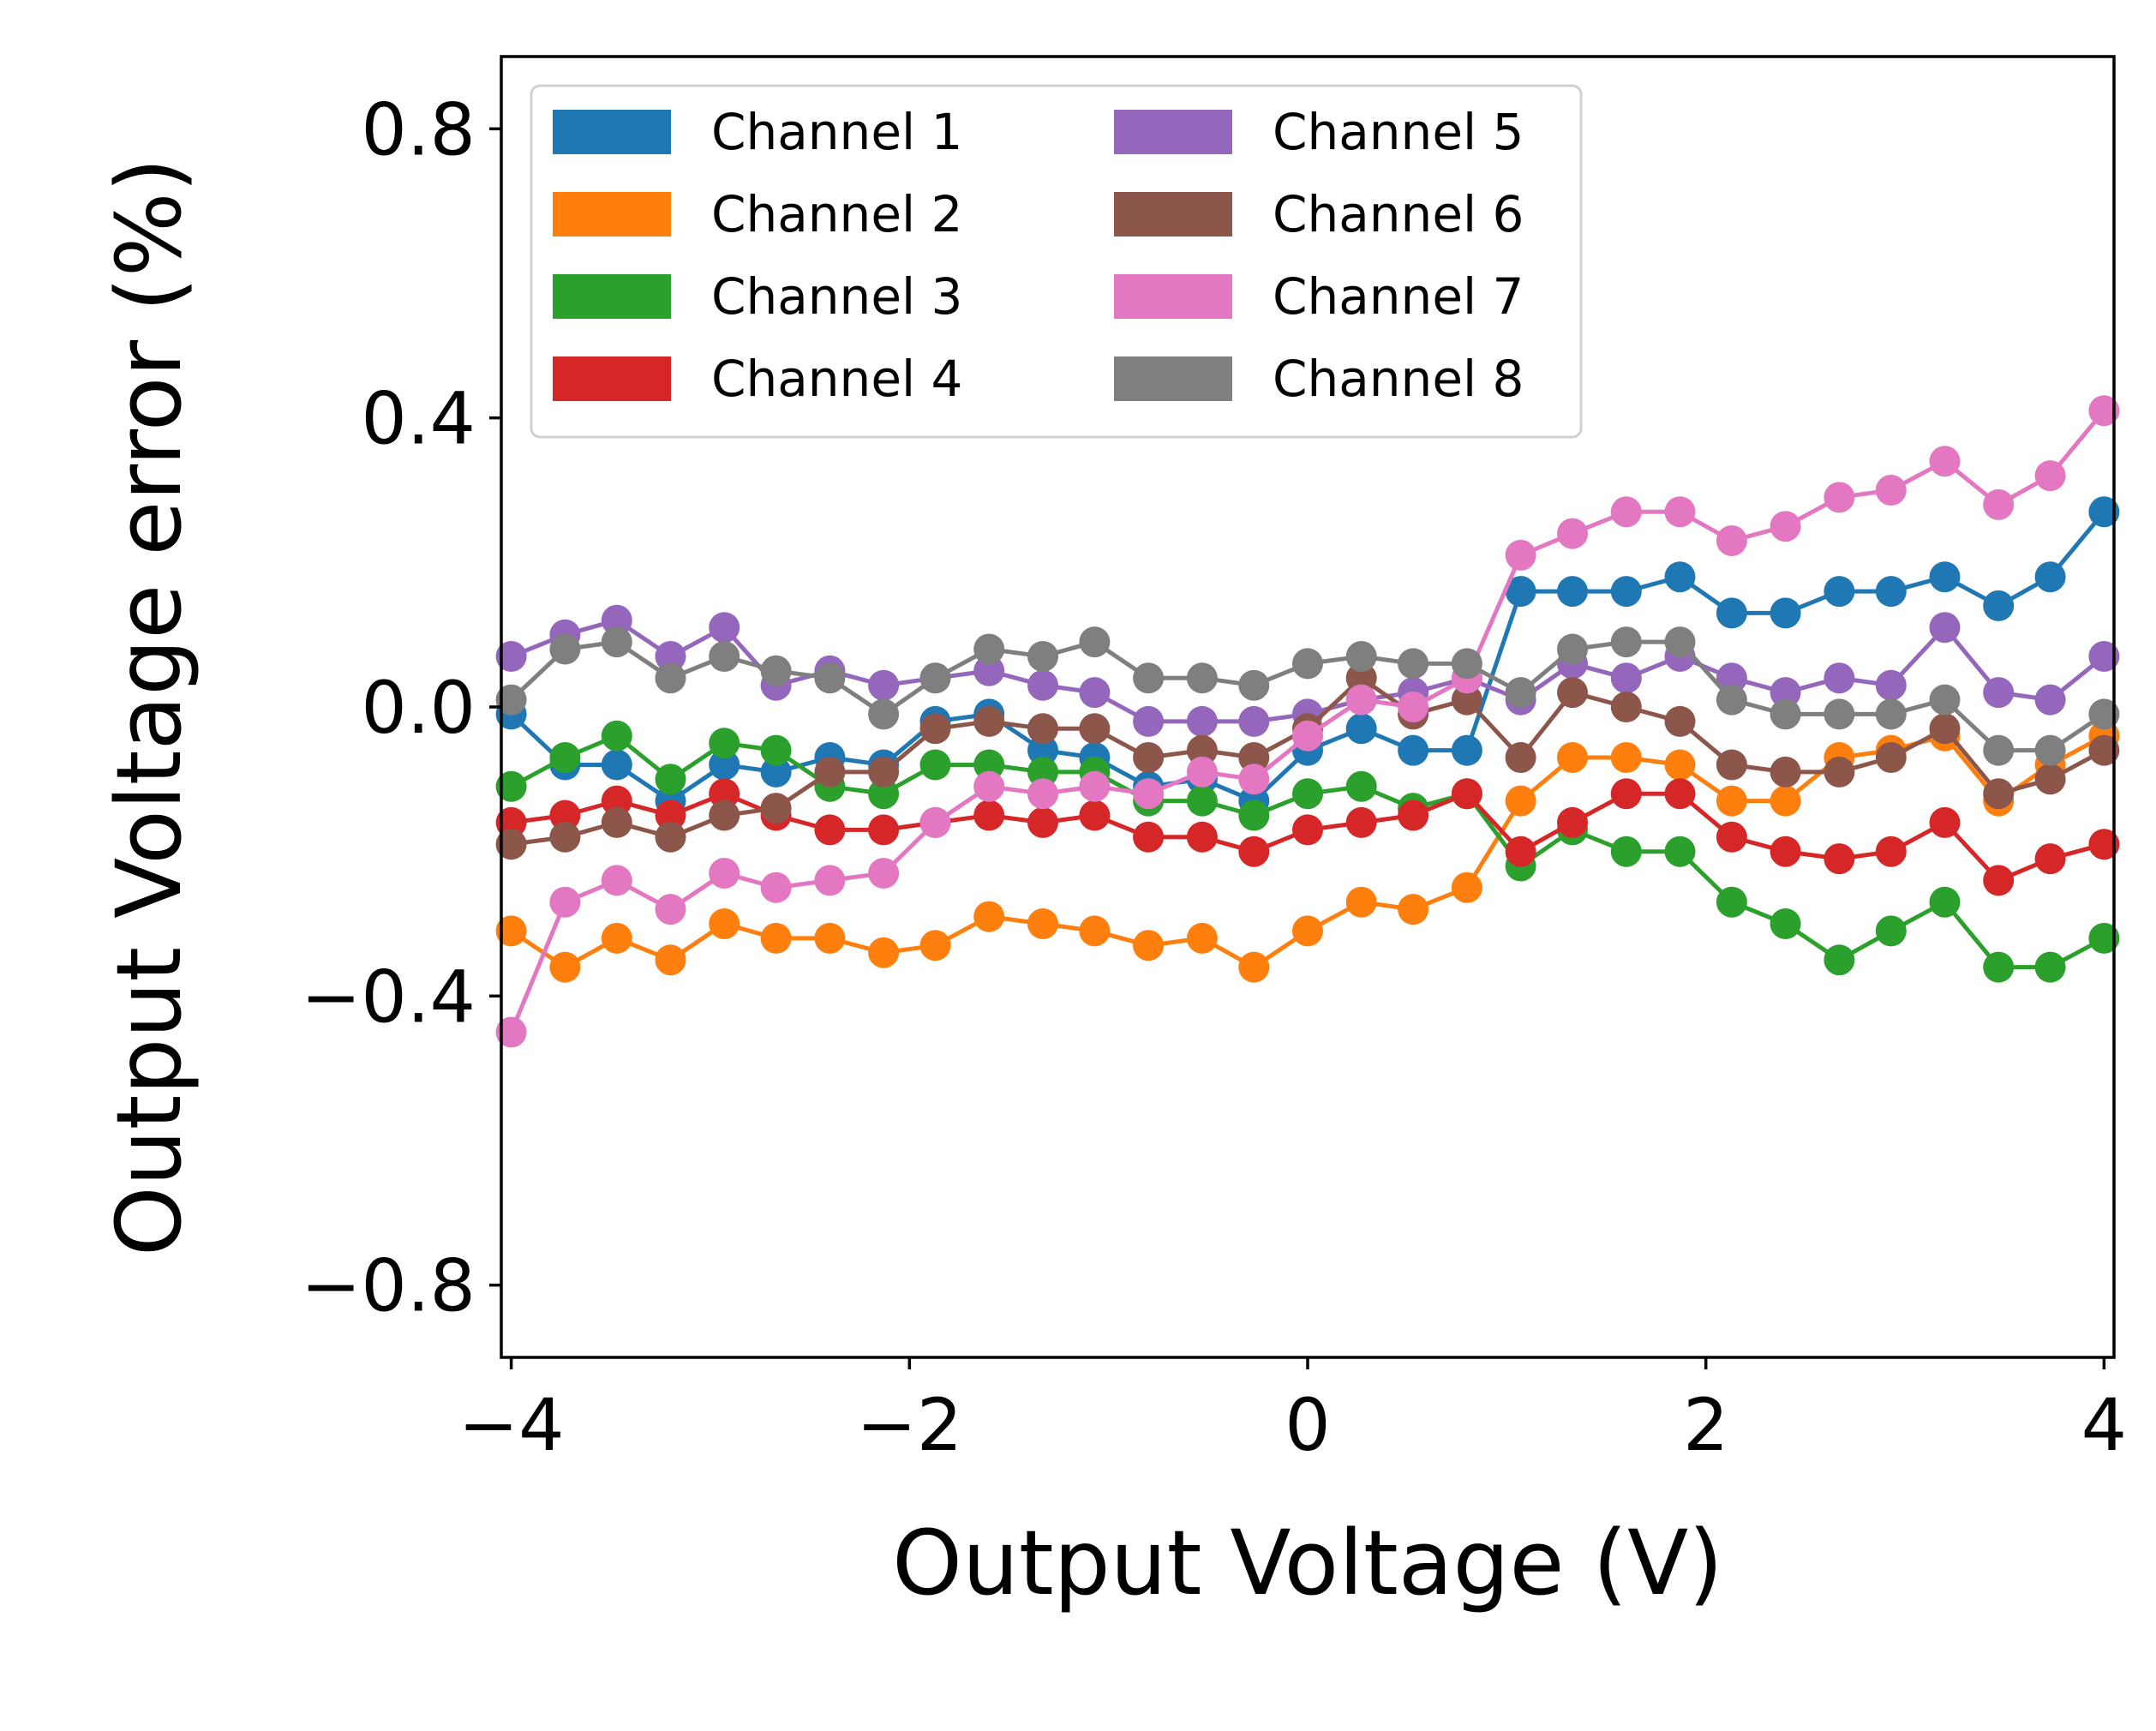  Describe the element at coordinates (149, 707) in the screenshot. I see `y-axis-label: Output Voltage error (%)` at that location.